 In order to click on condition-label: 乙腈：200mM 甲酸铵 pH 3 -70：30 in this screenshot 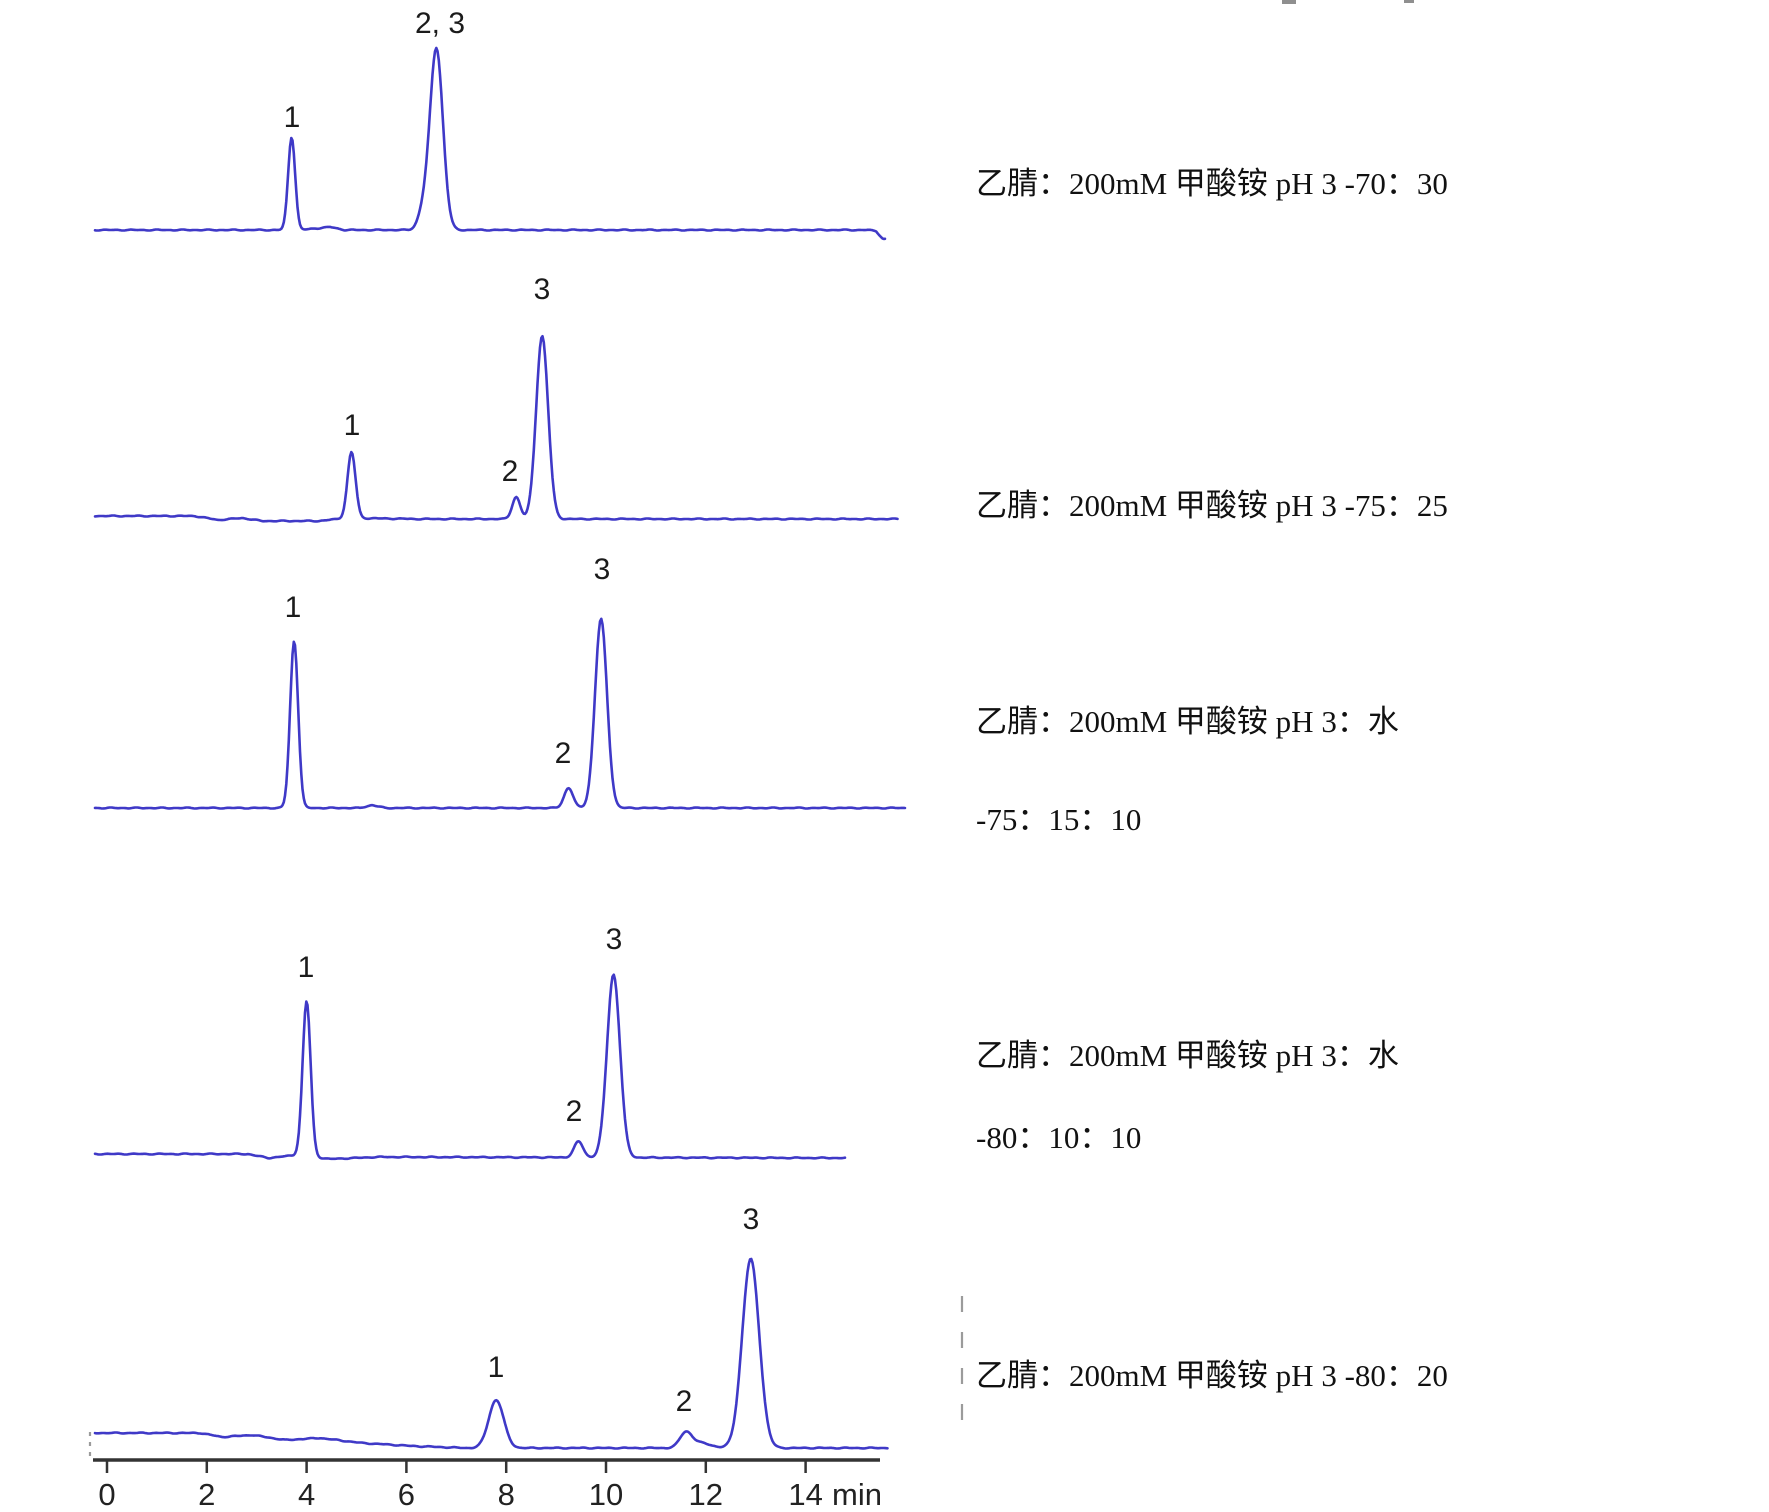, I will do `click(1212, 183)`.